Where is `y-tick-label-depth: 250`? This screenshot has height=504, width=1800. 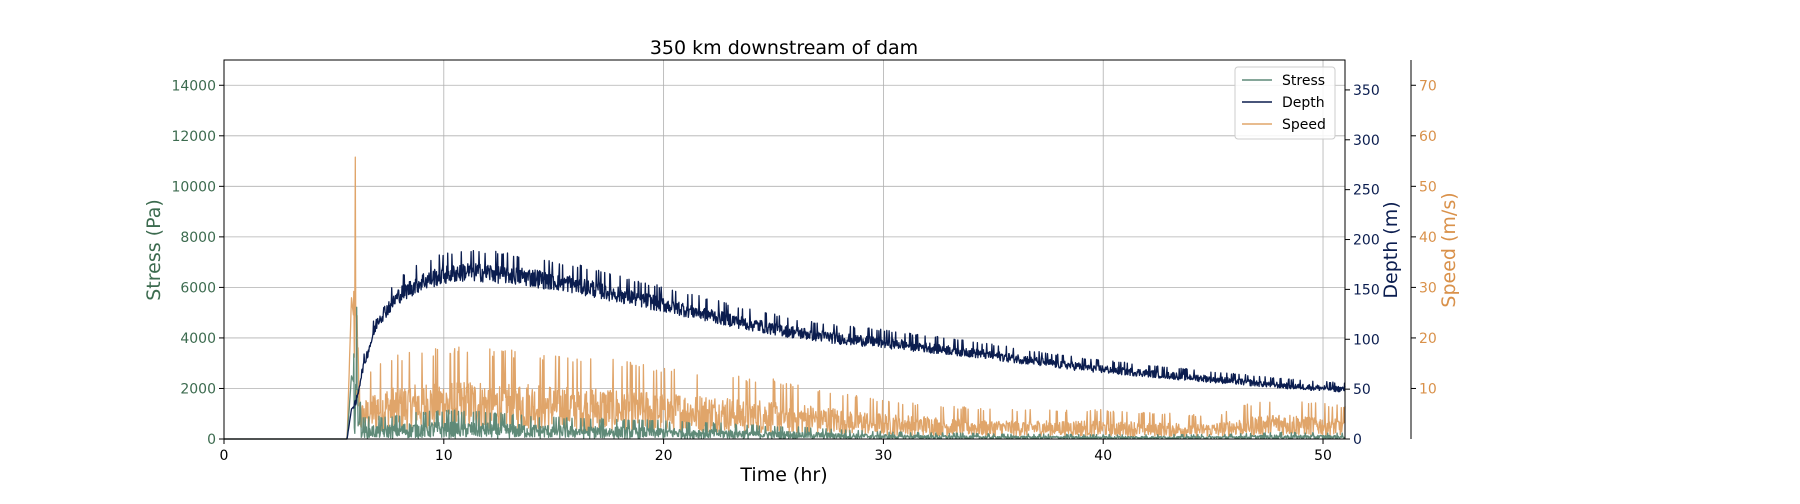 y-tick-label-depth: 250 is located at coordinates (1366, 191).